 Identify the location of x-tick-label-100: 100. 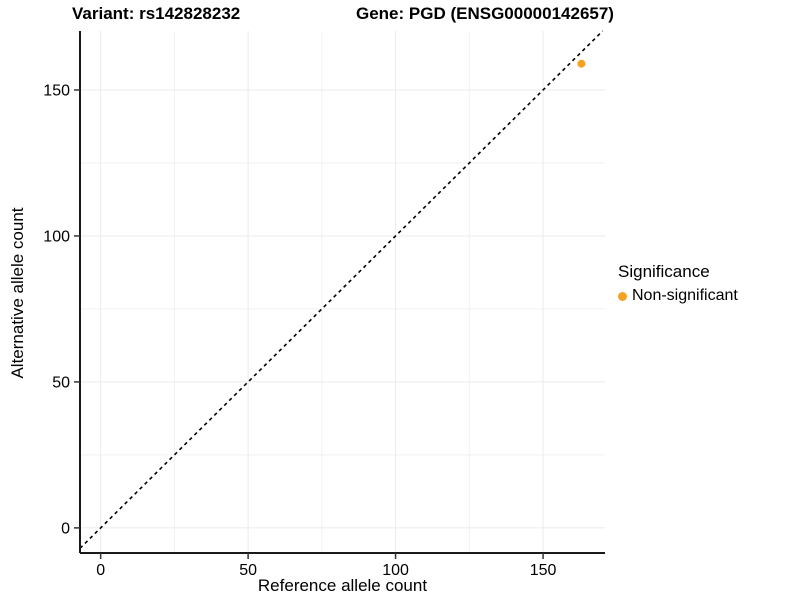
(395, 570).